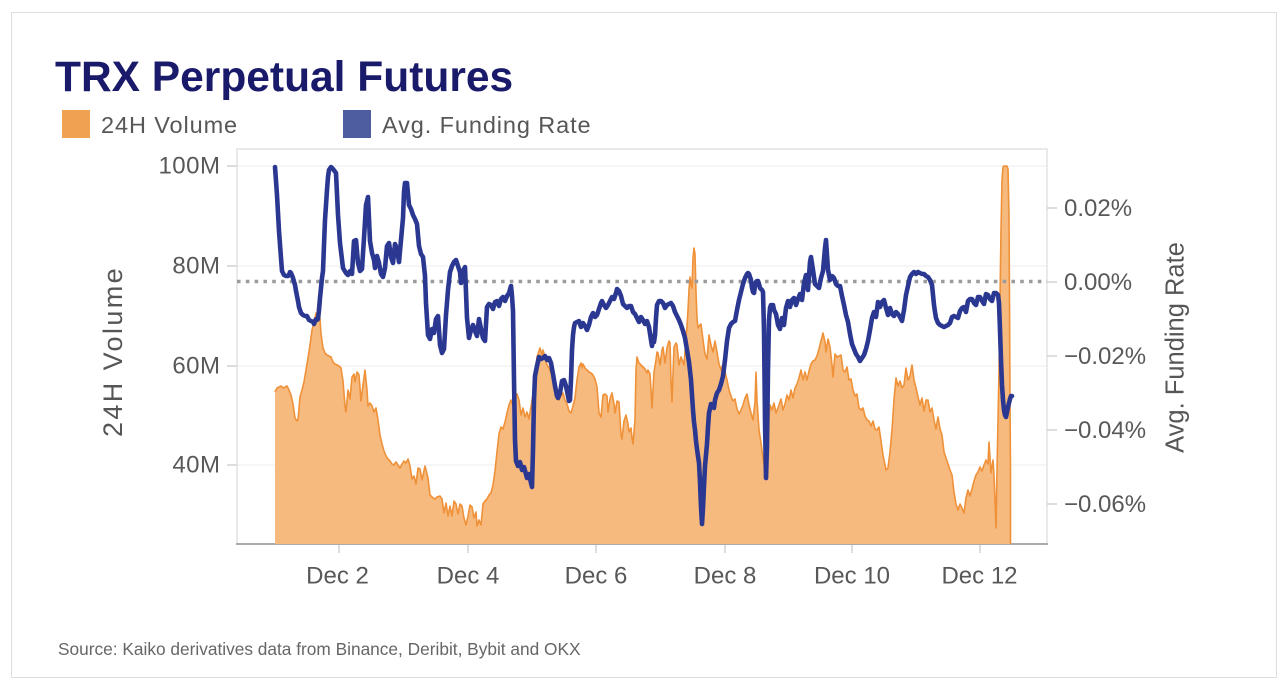 The image size is (1288, 690). What do you see at coordinates (1105, 356) in the screenshot?
I see `svg-text: −0.02%` at bounding box center [1105, 356].